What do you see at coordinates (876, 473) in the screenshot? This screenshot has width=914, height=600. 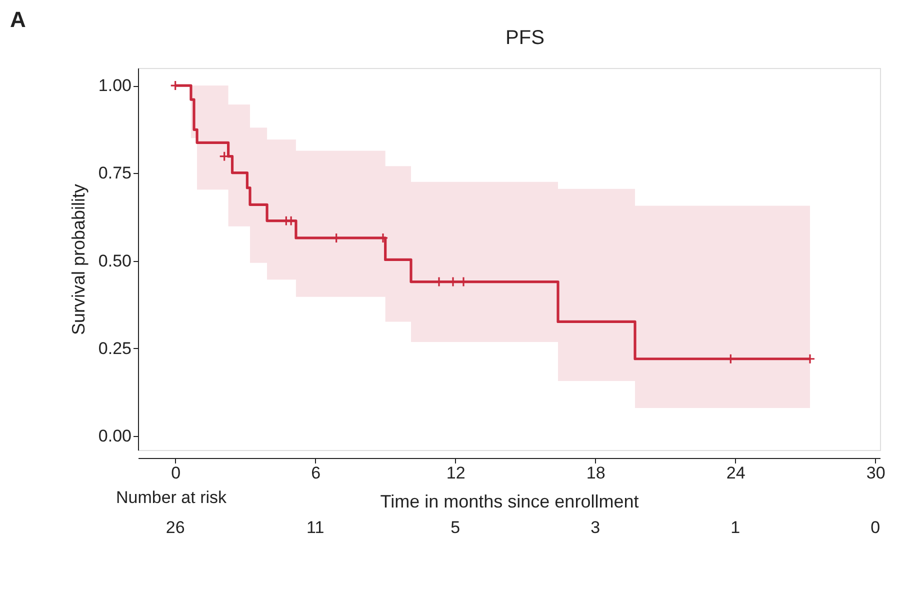 I see `x-tick-label: 30` at bounding box center [876, 473].